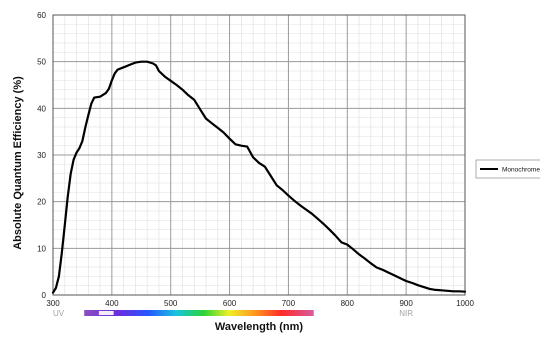  Describe the element at coordinates (289, 303) in the screenshot. I see `x-tick-label: 700` at that location.